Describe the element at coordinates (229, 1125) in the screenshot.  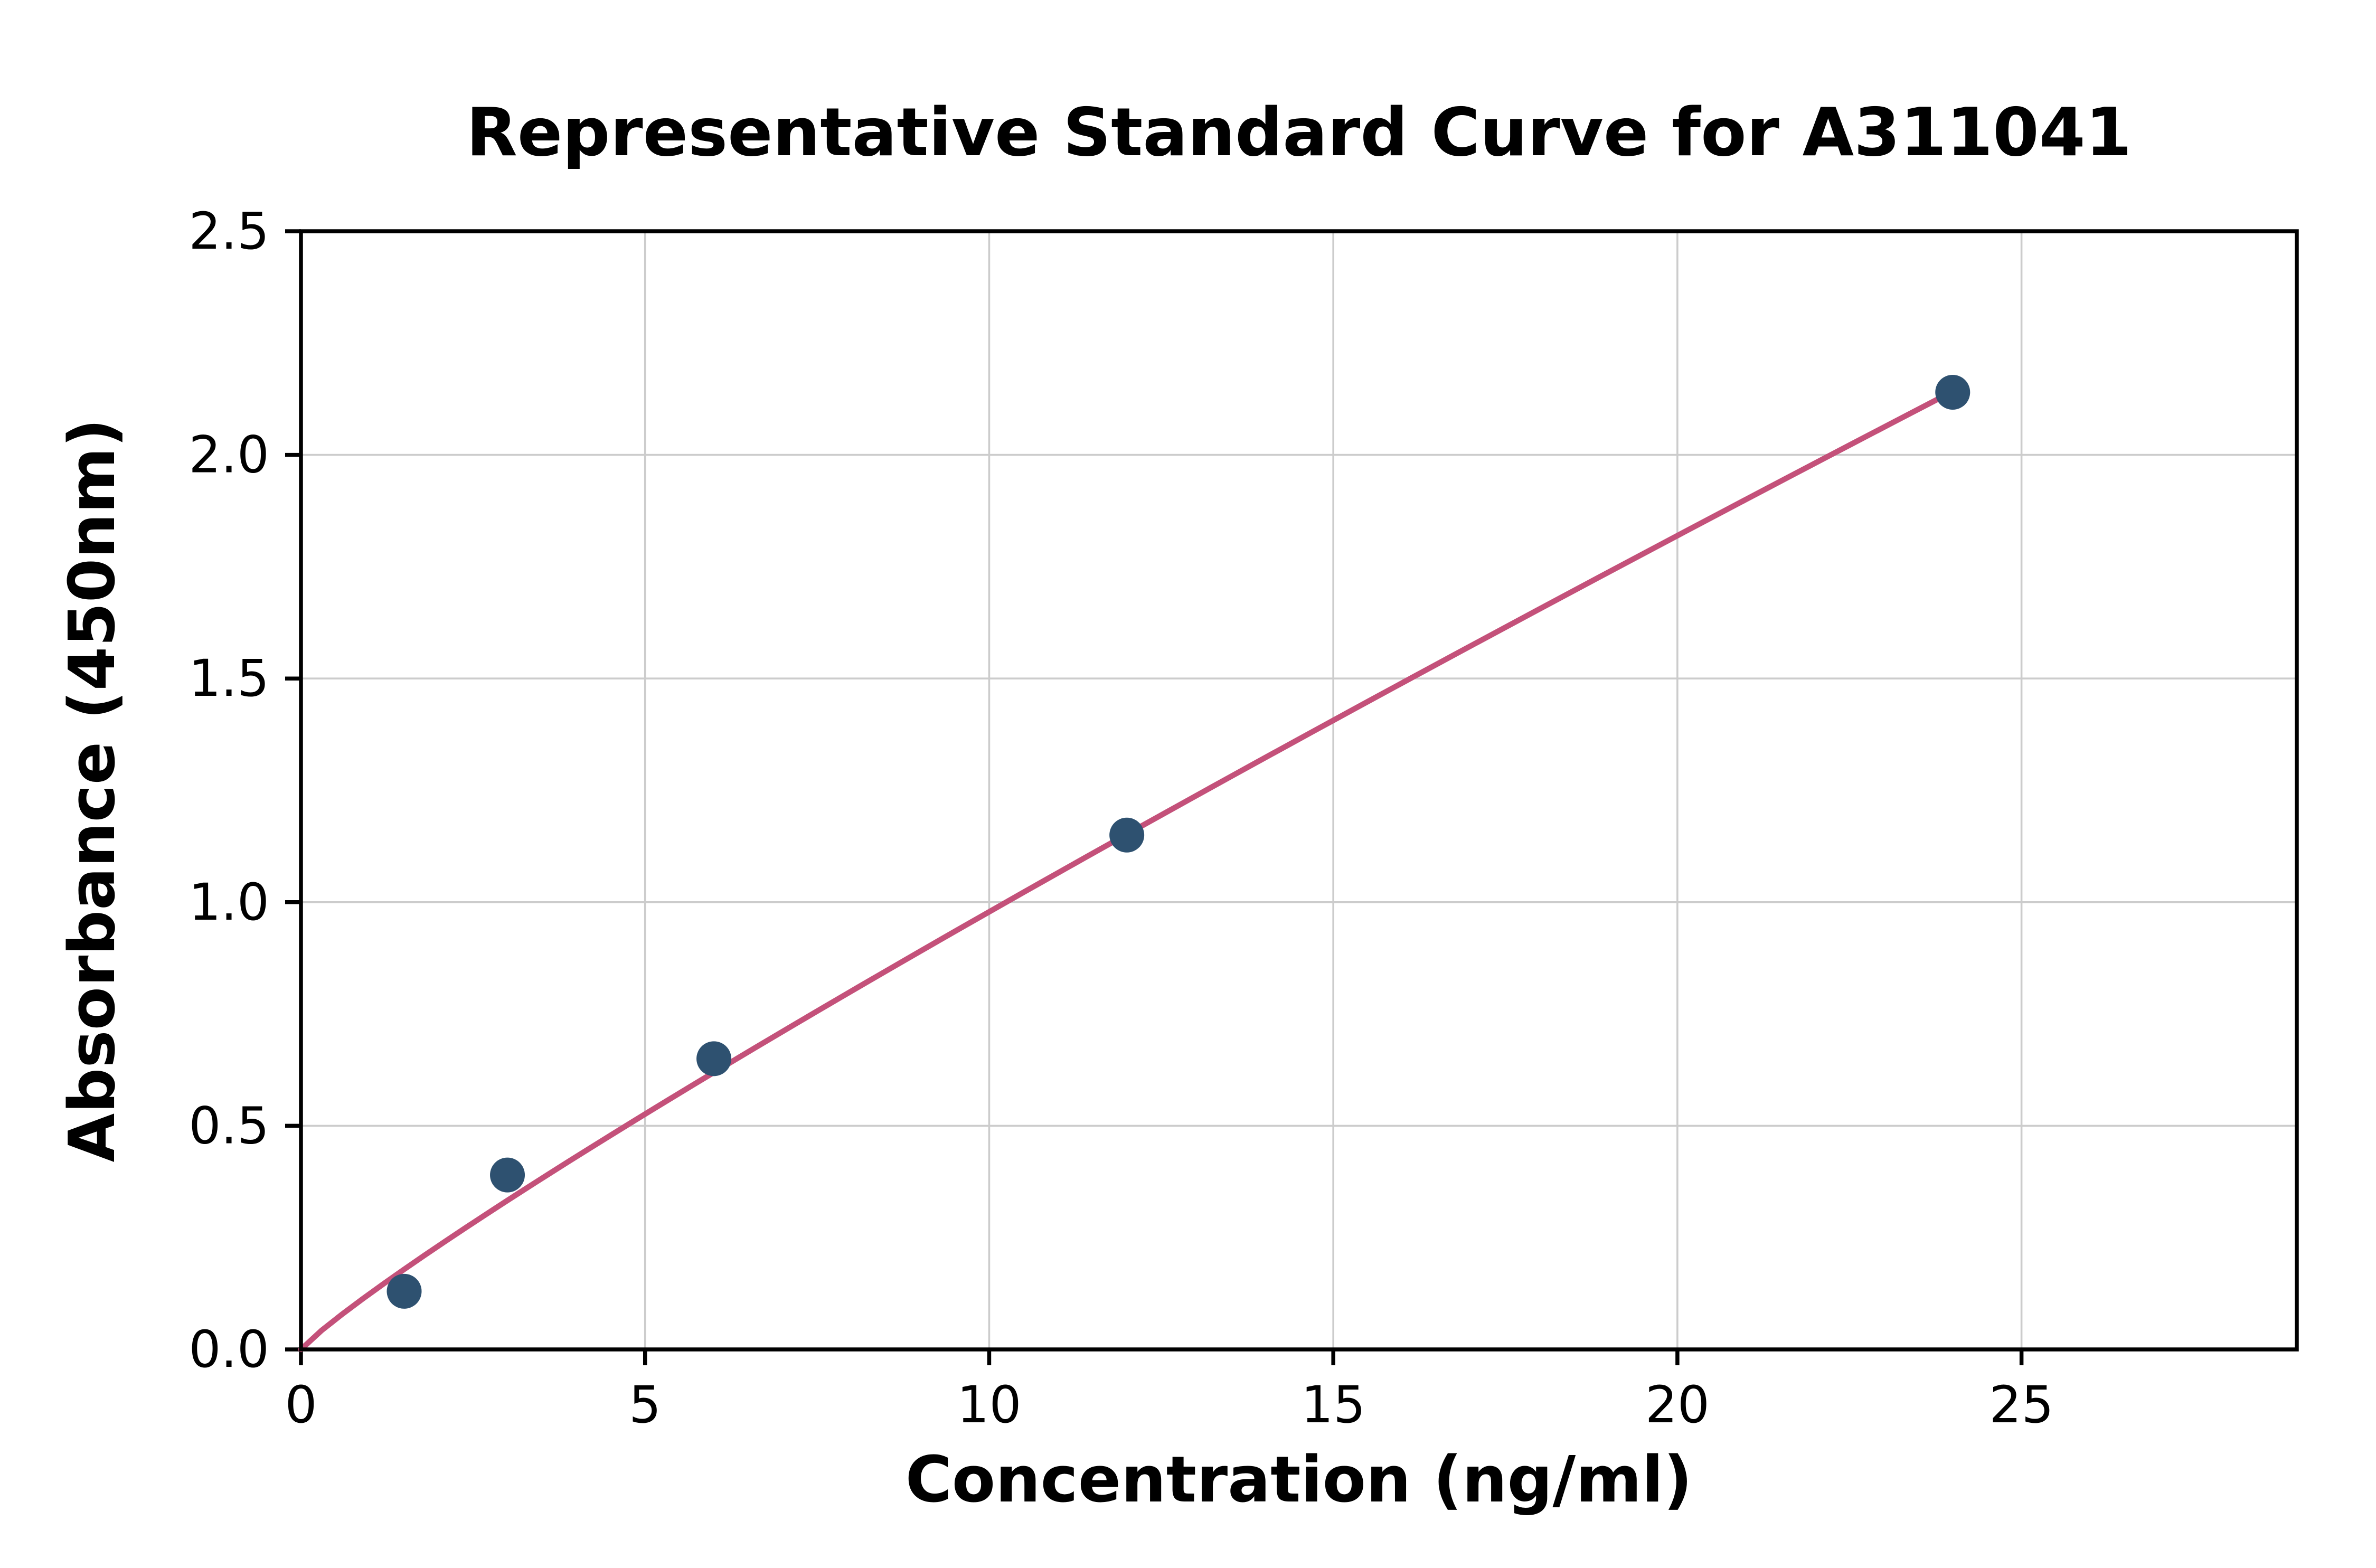
I see `y-tick-label: 0.5` at that location.